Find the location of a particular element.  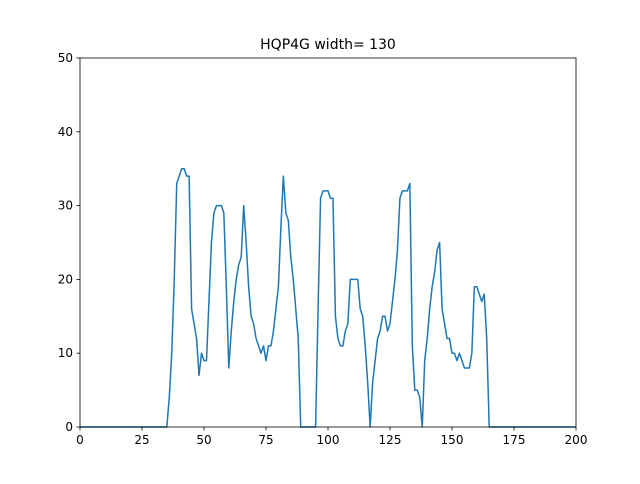

x-tick-label: 100 is located at coordinates (328, 440).